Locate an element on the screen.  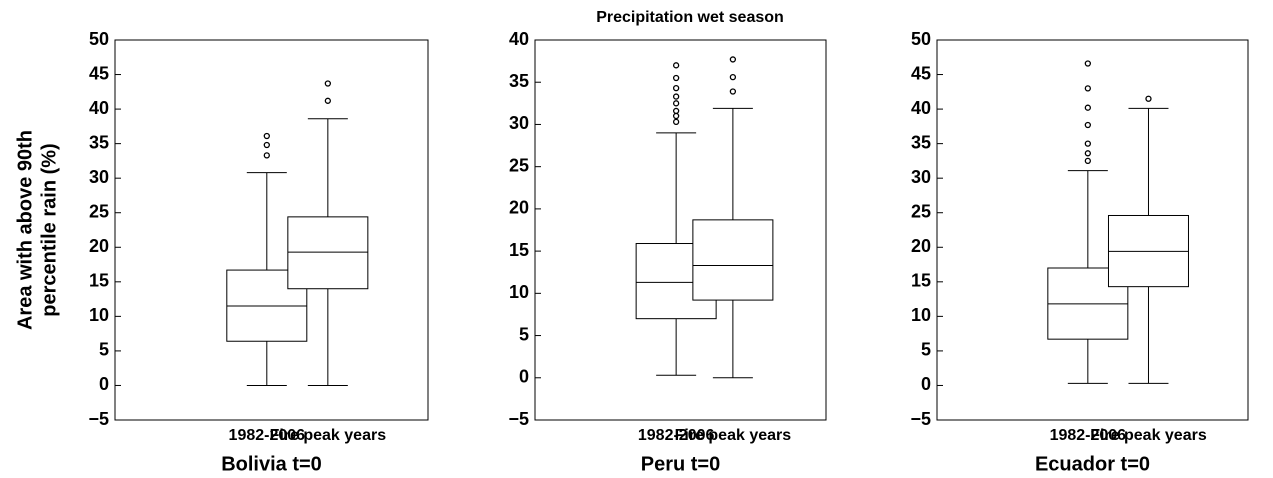
x-axis-label: Ecuador t=0 is located at coordinates (1092, 464).